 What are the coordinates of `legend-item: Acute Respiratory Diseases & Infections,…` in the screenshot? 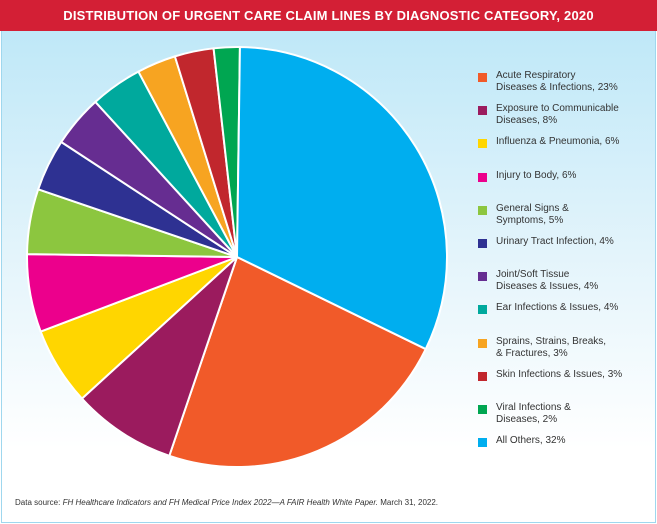 It's located at (562, 82).